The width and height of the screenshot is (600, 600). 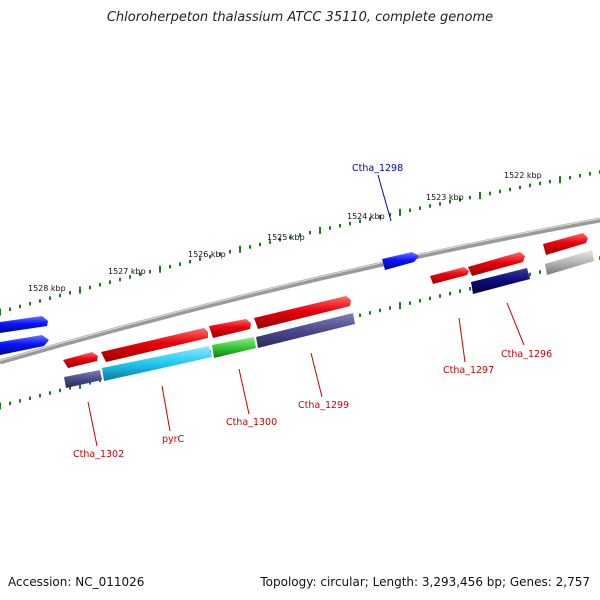 What do you see at coordinates (526, 354) in the screenshot?
I see `label-ctha-1296: Ctha_1296` at bounding box center [526, 354].